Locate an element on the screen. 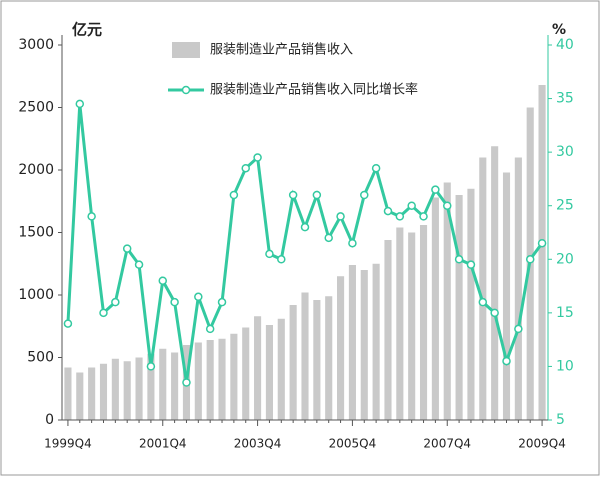  x-tick-label: 2009Q4 is located at coordinates (542, 444).